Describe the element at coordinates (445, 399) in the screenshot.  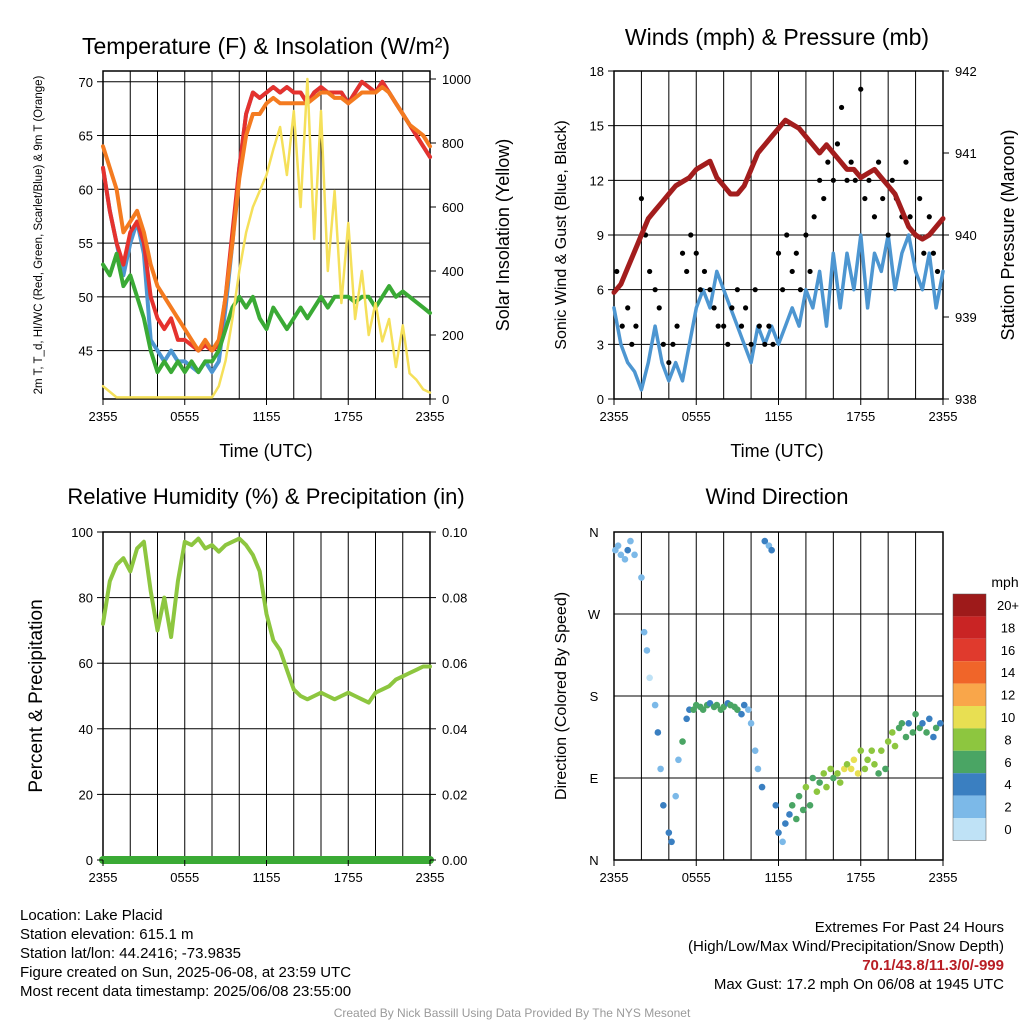
I see `y2-tick-label: 0` at that location.